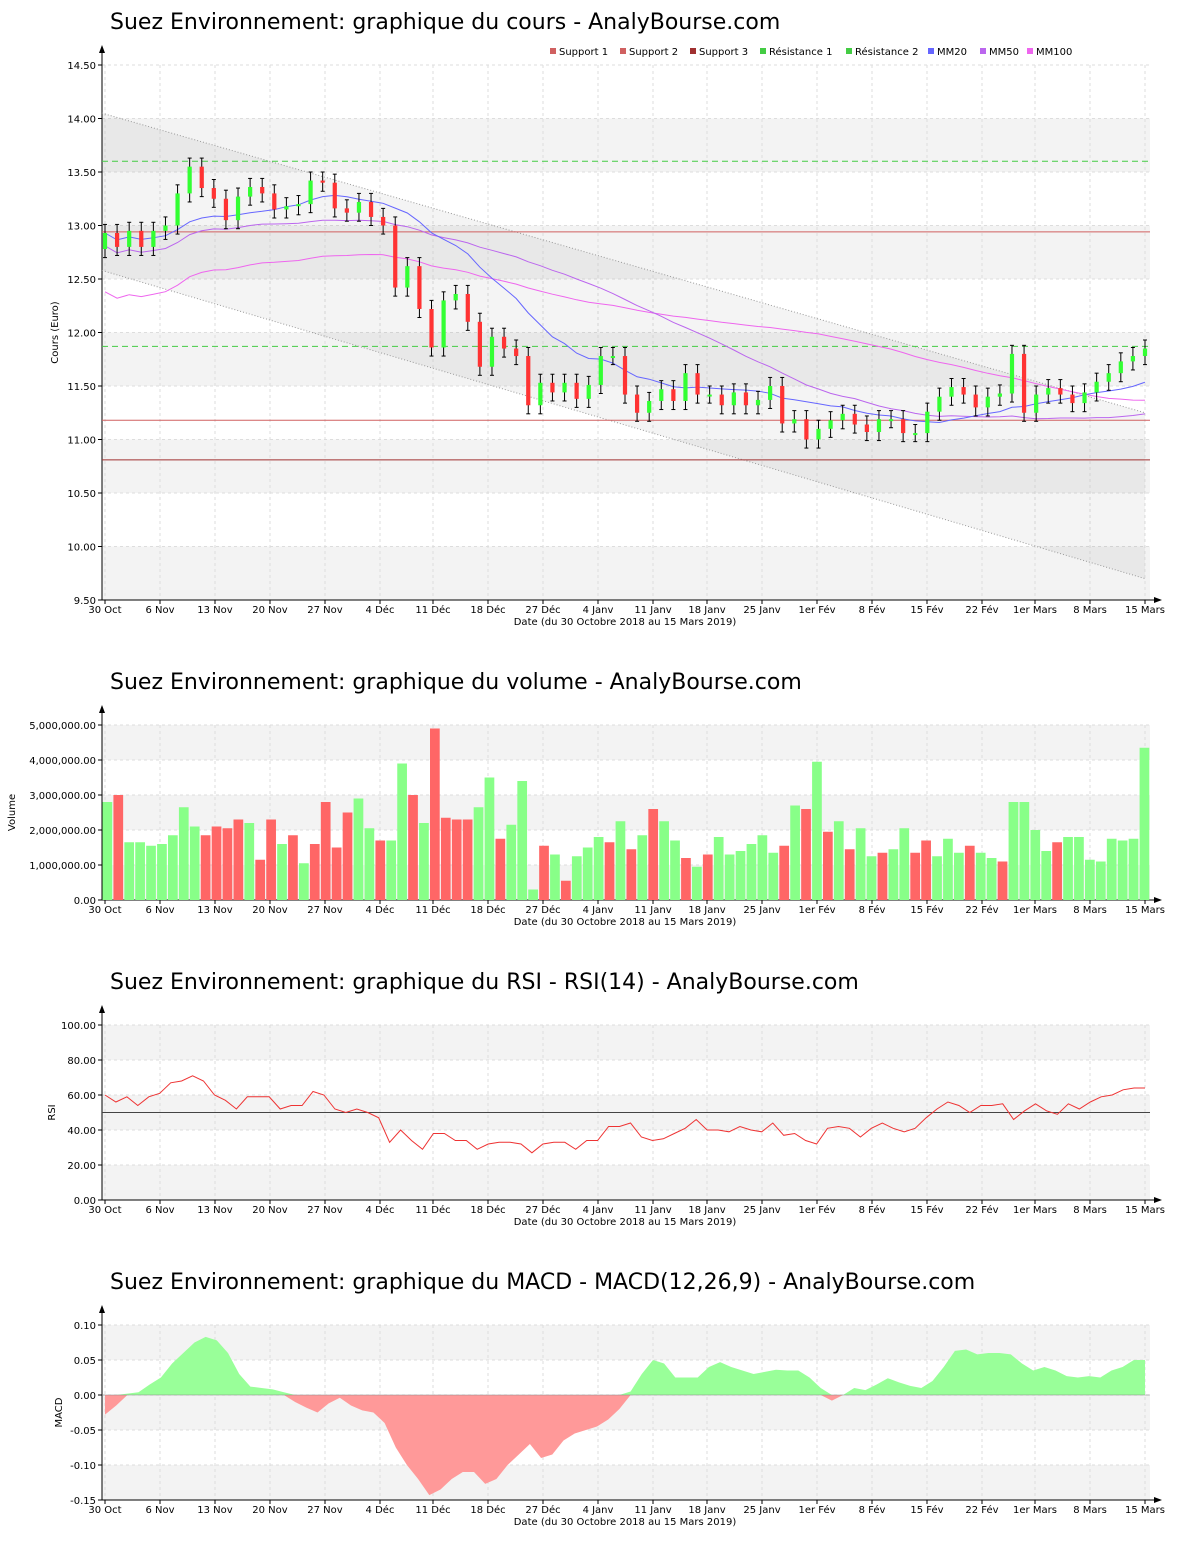  Describe the element at coordinates (761, 1510) in the screenshot. I see `x-tick-label: 25 Janv` at that location.